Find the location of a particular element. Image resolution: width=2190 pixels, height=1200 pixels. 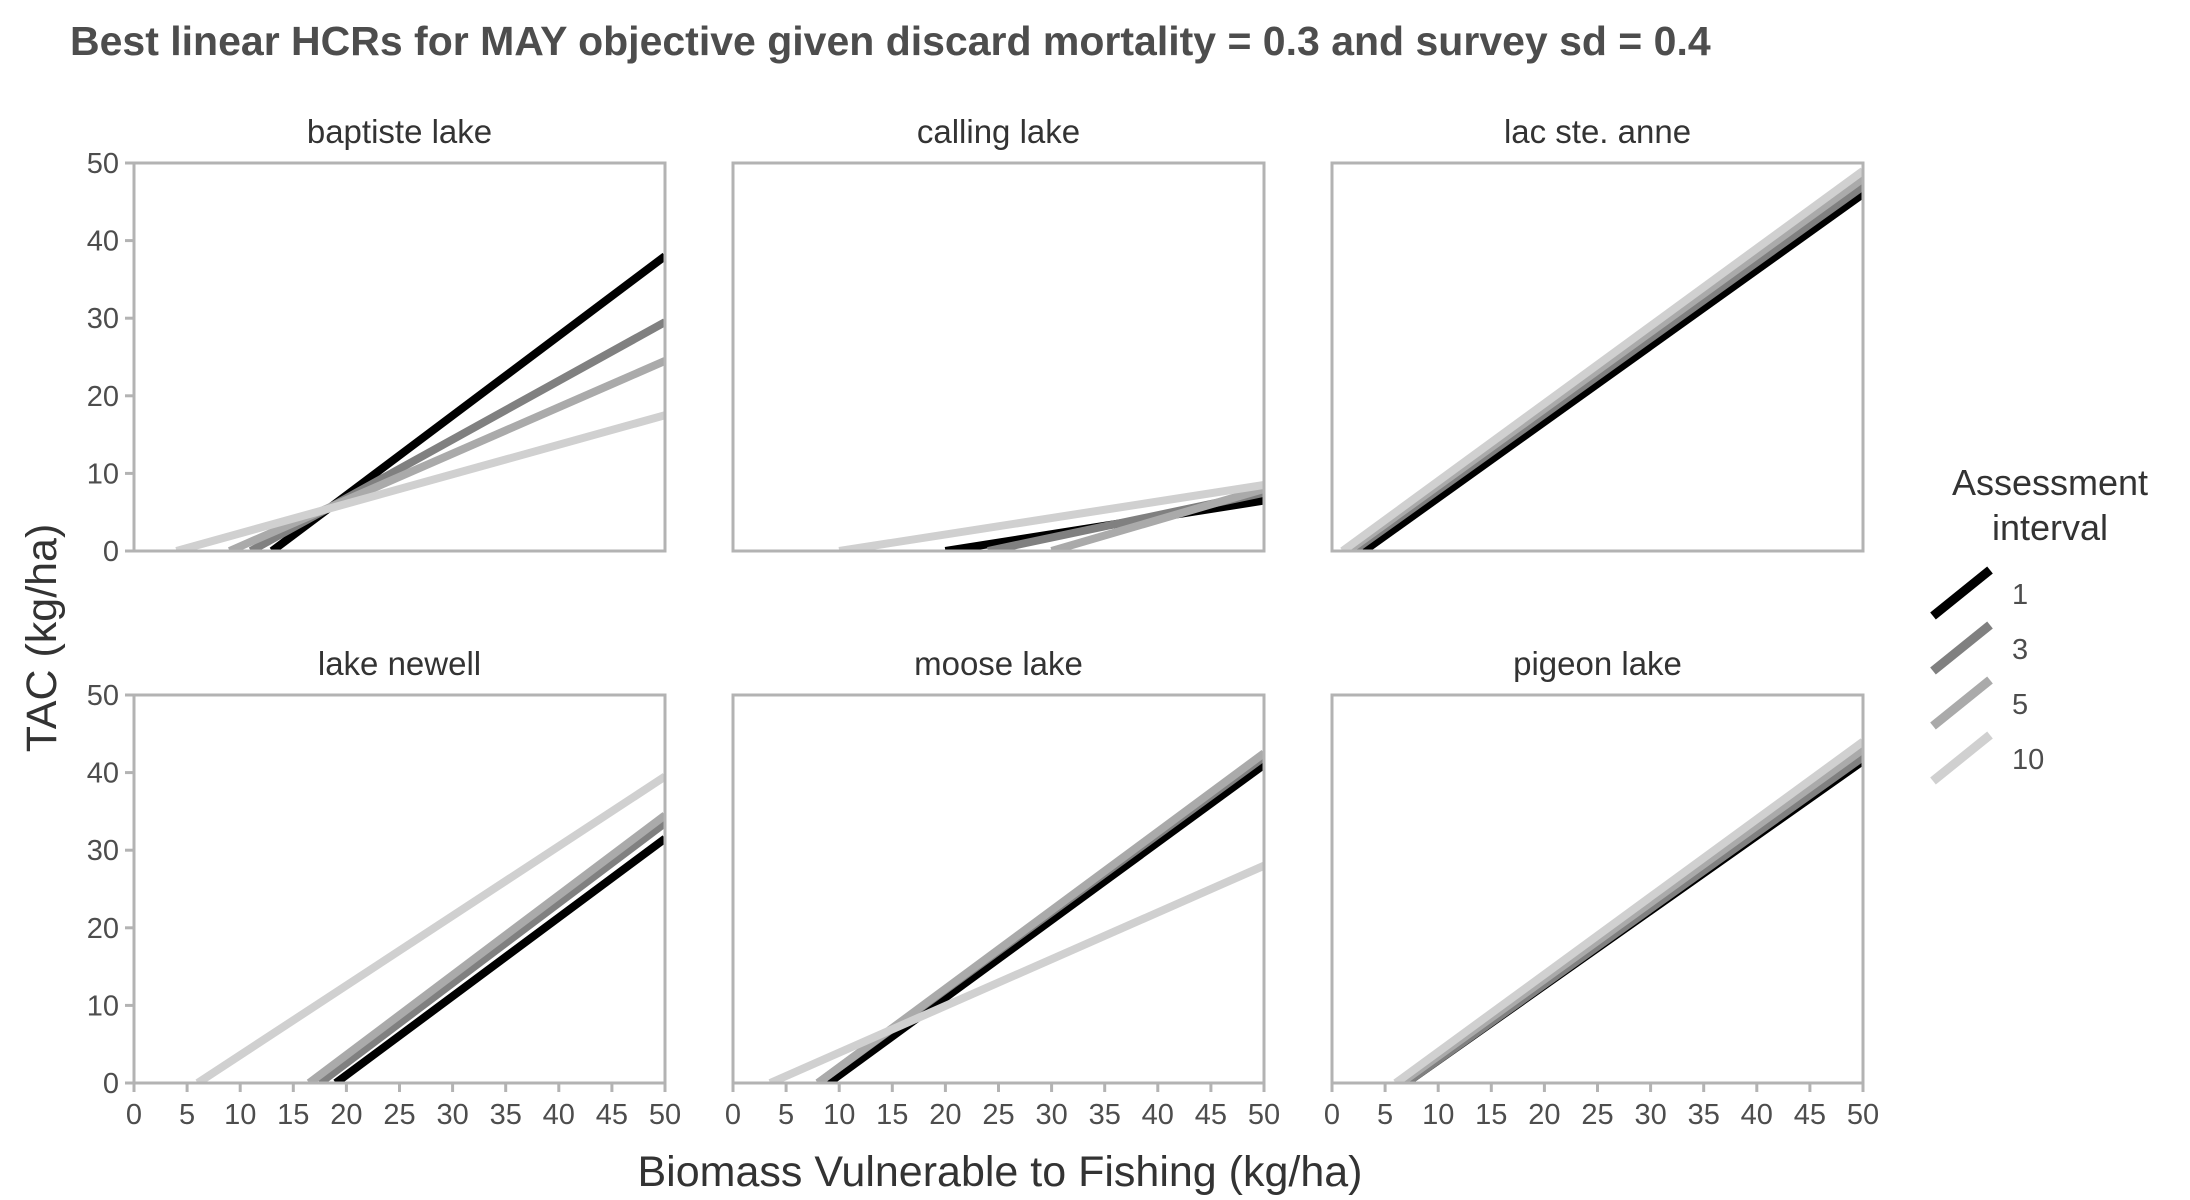

panel-calling-lake: calling lake is located at coordinates (998, 333).